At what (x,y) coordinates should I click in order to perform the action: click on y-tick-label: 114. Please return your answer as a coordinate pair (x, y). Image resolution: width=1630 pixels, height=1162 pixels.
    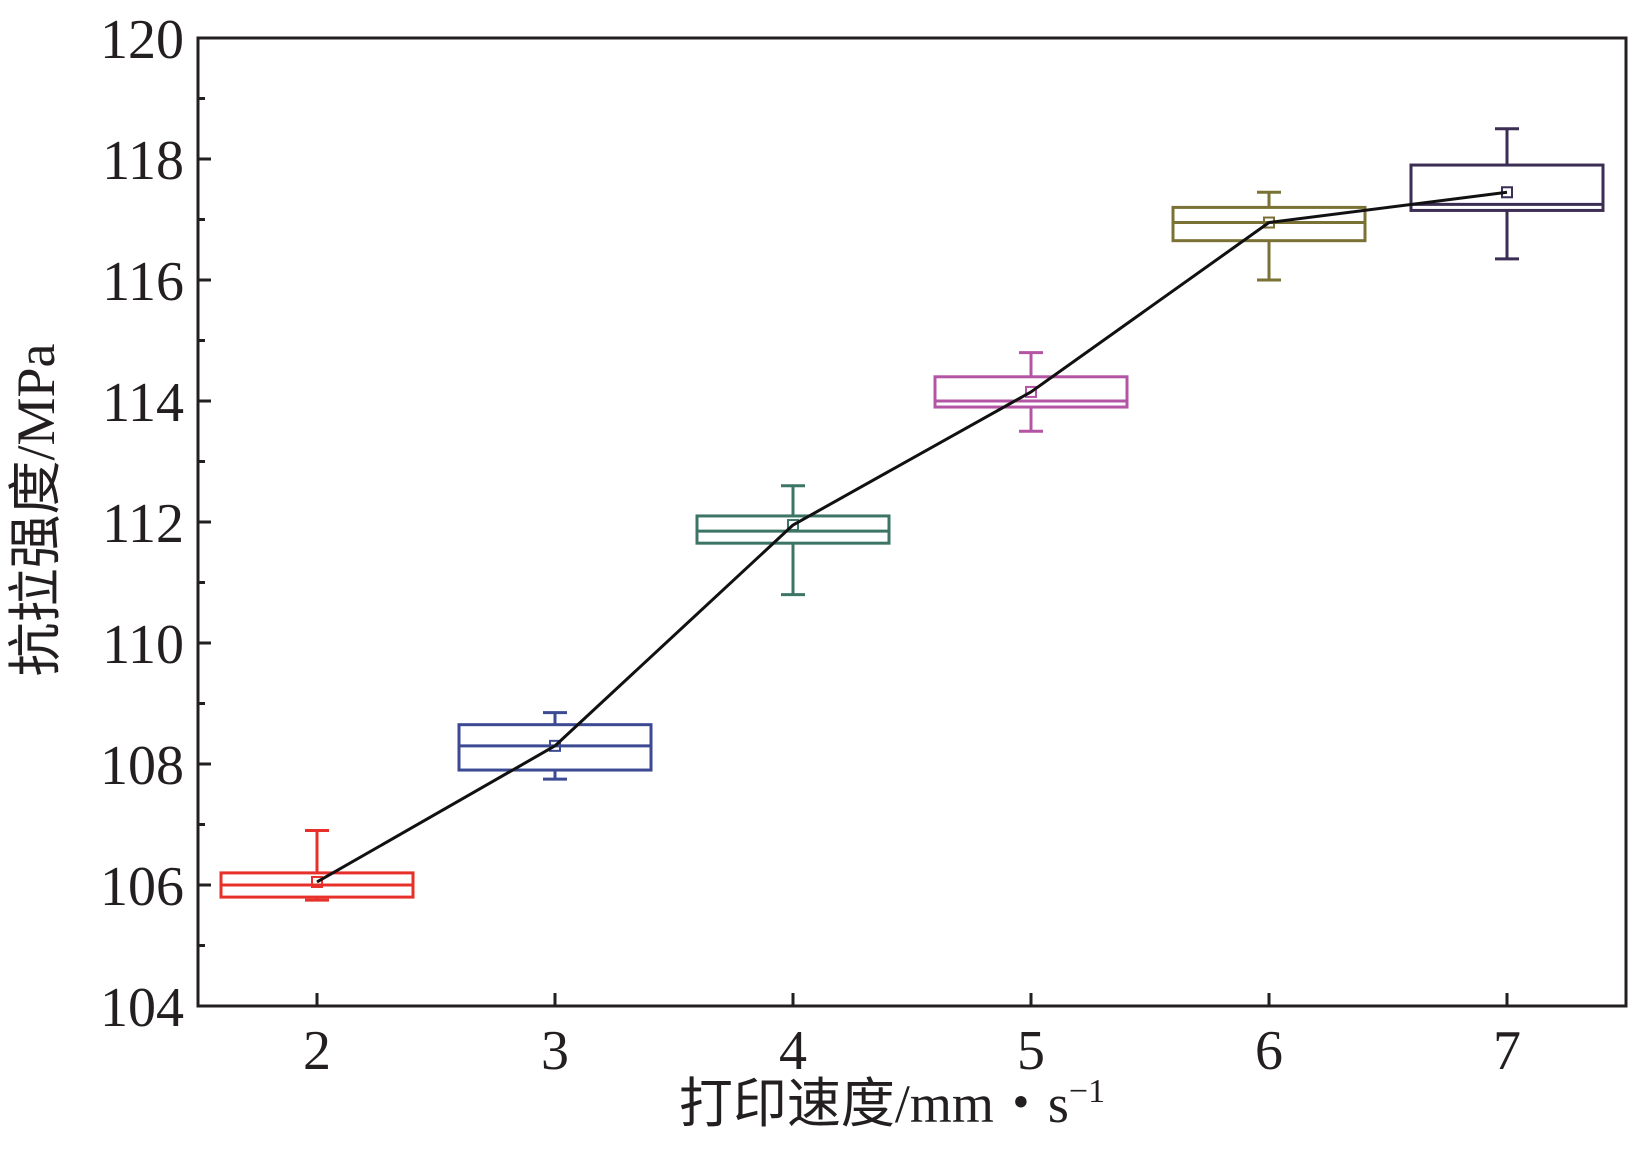
    Looking at the image, I should click on (143, 403).